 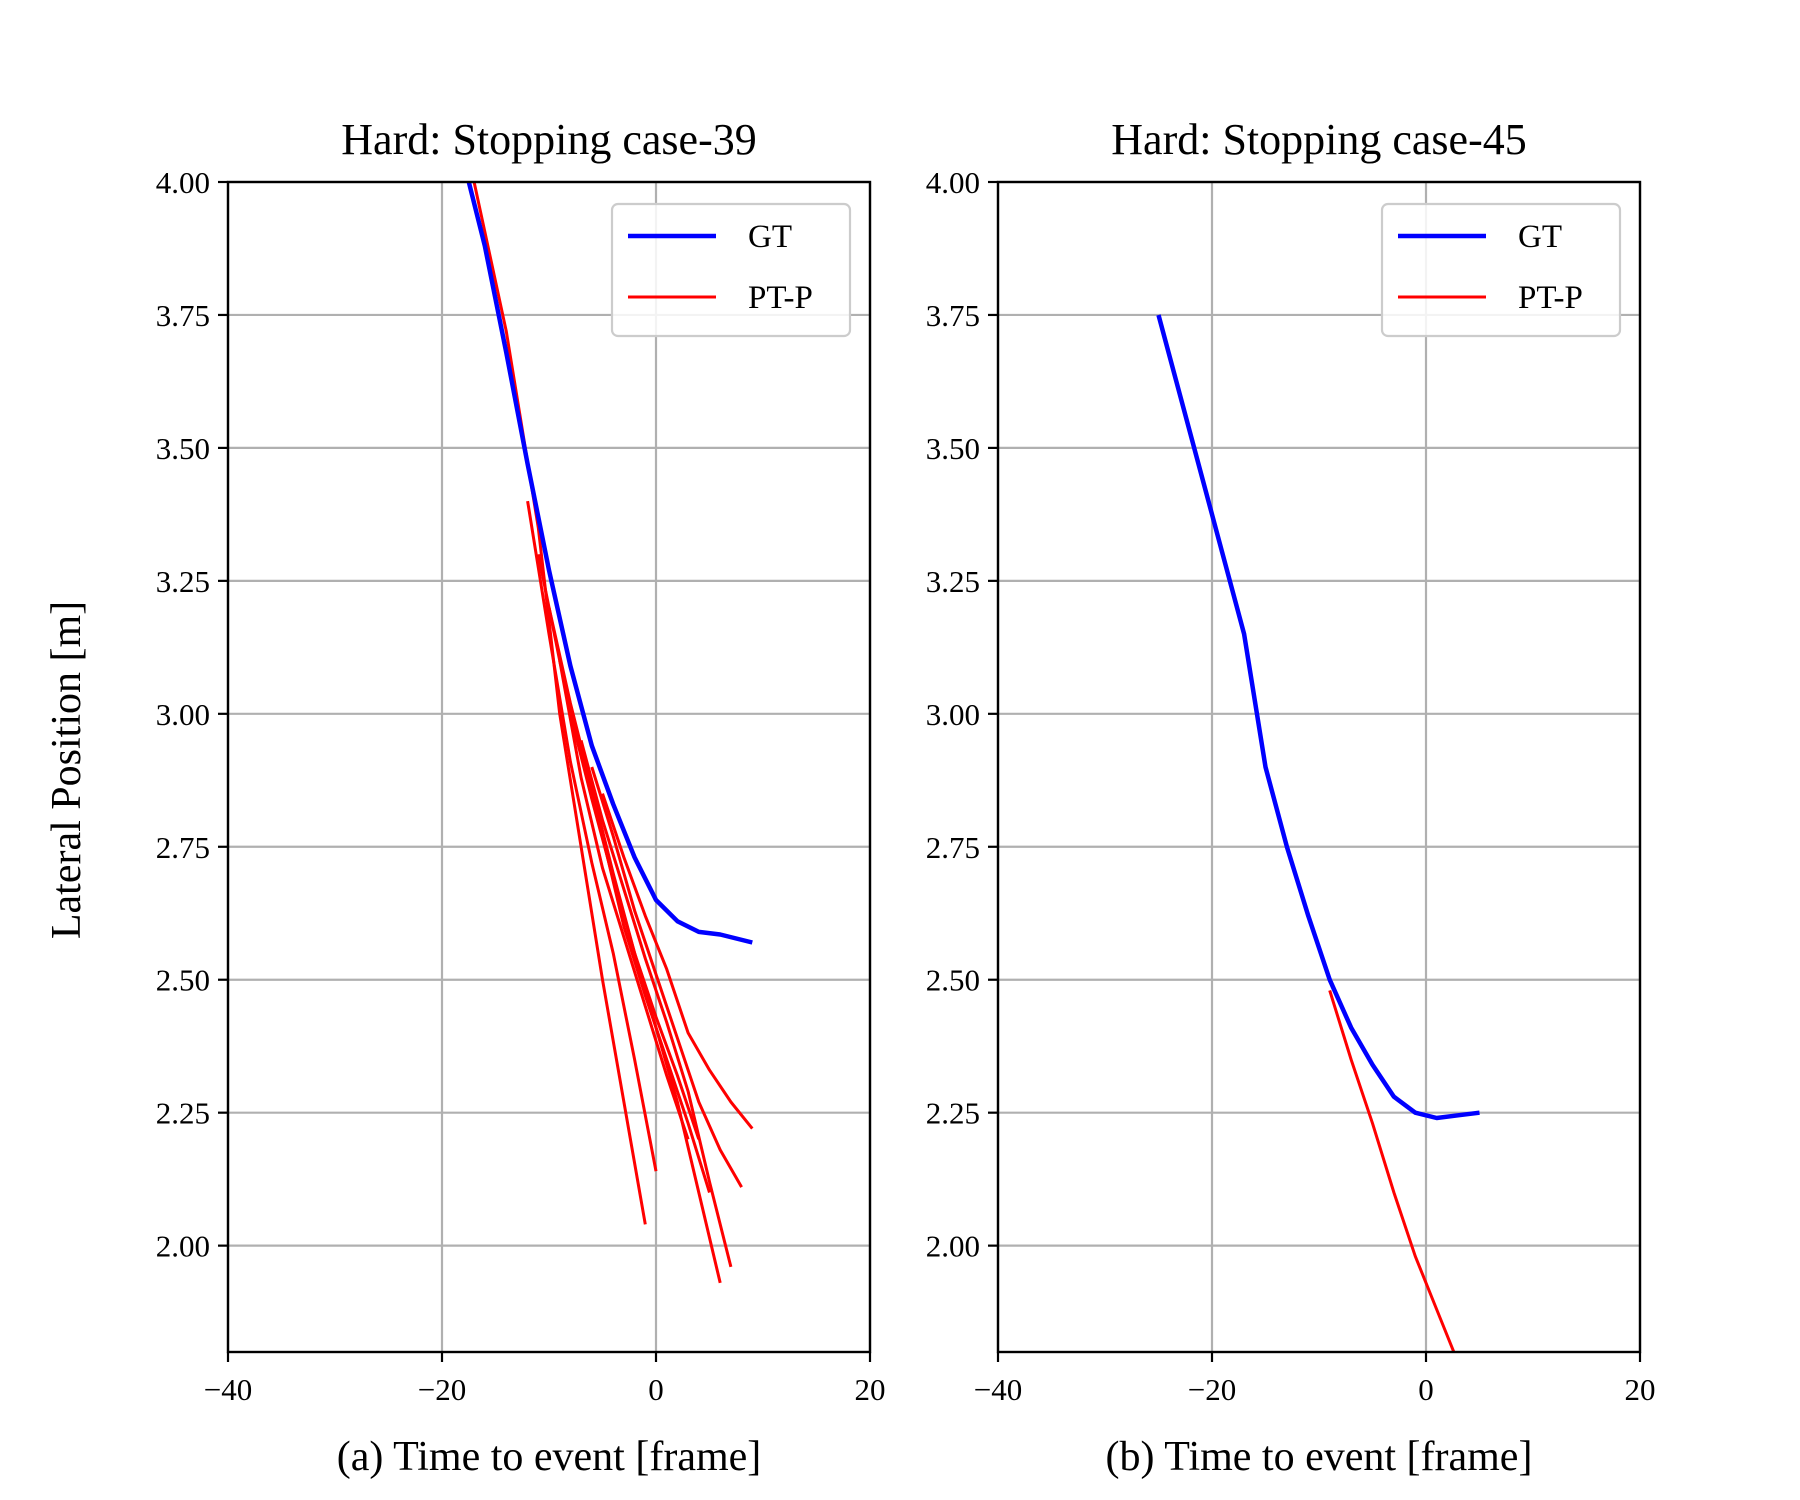 What do you see at coordinates (548, 139) in the screenshot?
I see `chart-title: Hard: Stopping case-39` at bounding box center [548, 139].